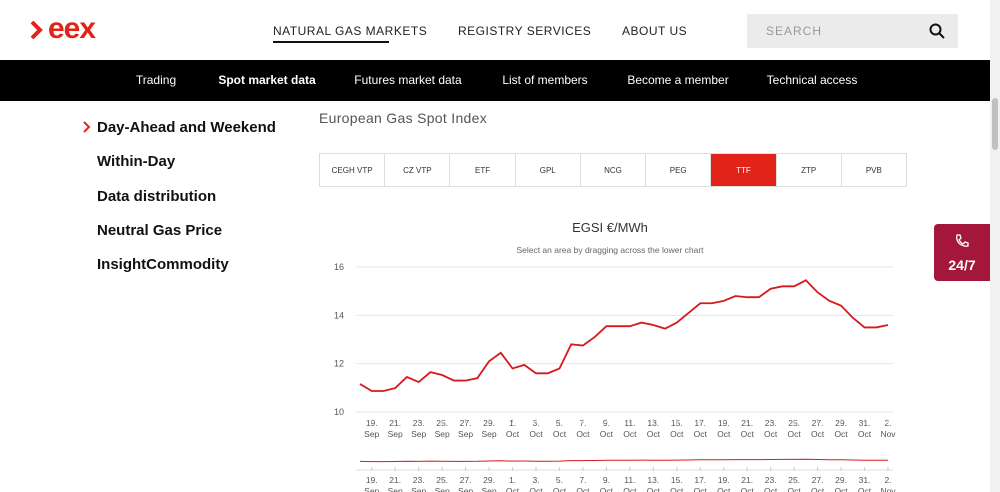 The image size is (1000, 492). What do you see at coordinates (72, 28) in the screenshot?
I see `logo: eex` at bounding box center [72, 28].